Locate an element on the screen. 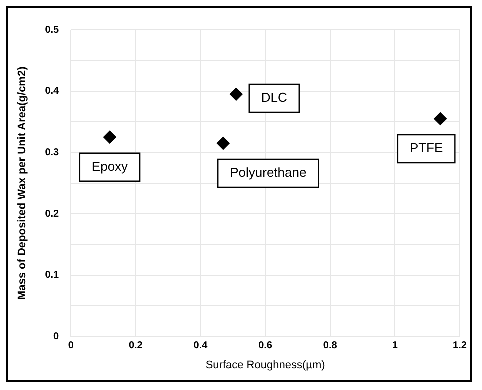 This screenshot has height=390, width=482. y-tick-label: 0.5 is located at coordinates (52, 30).